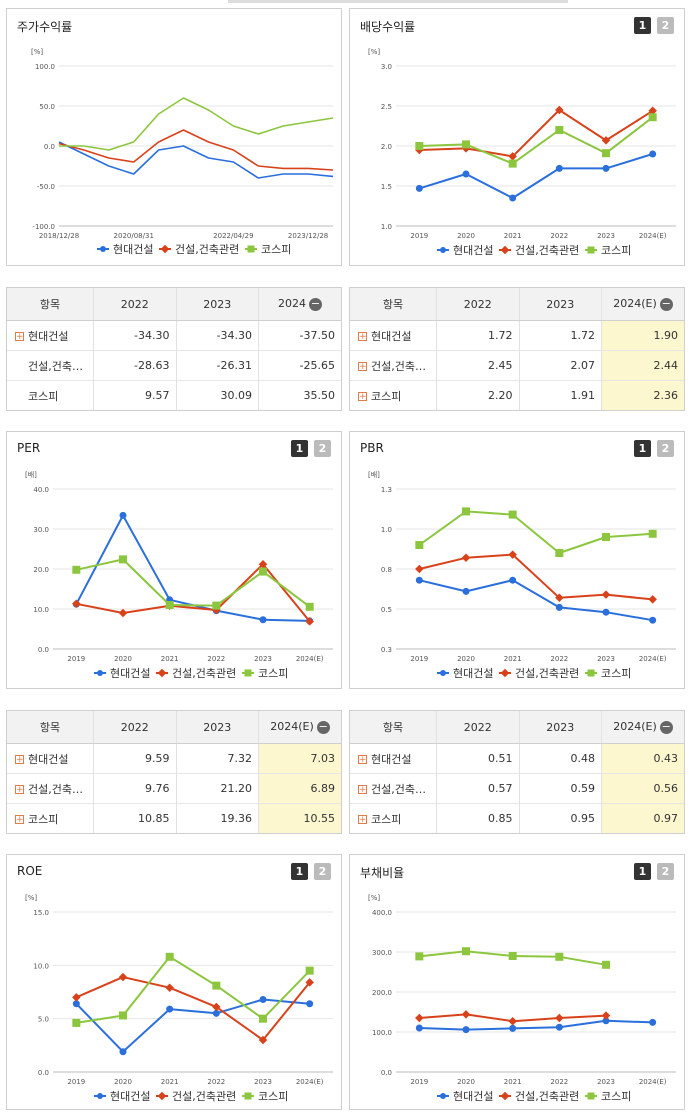  I want to click on y-unit-label: [배], so click(374, 474).